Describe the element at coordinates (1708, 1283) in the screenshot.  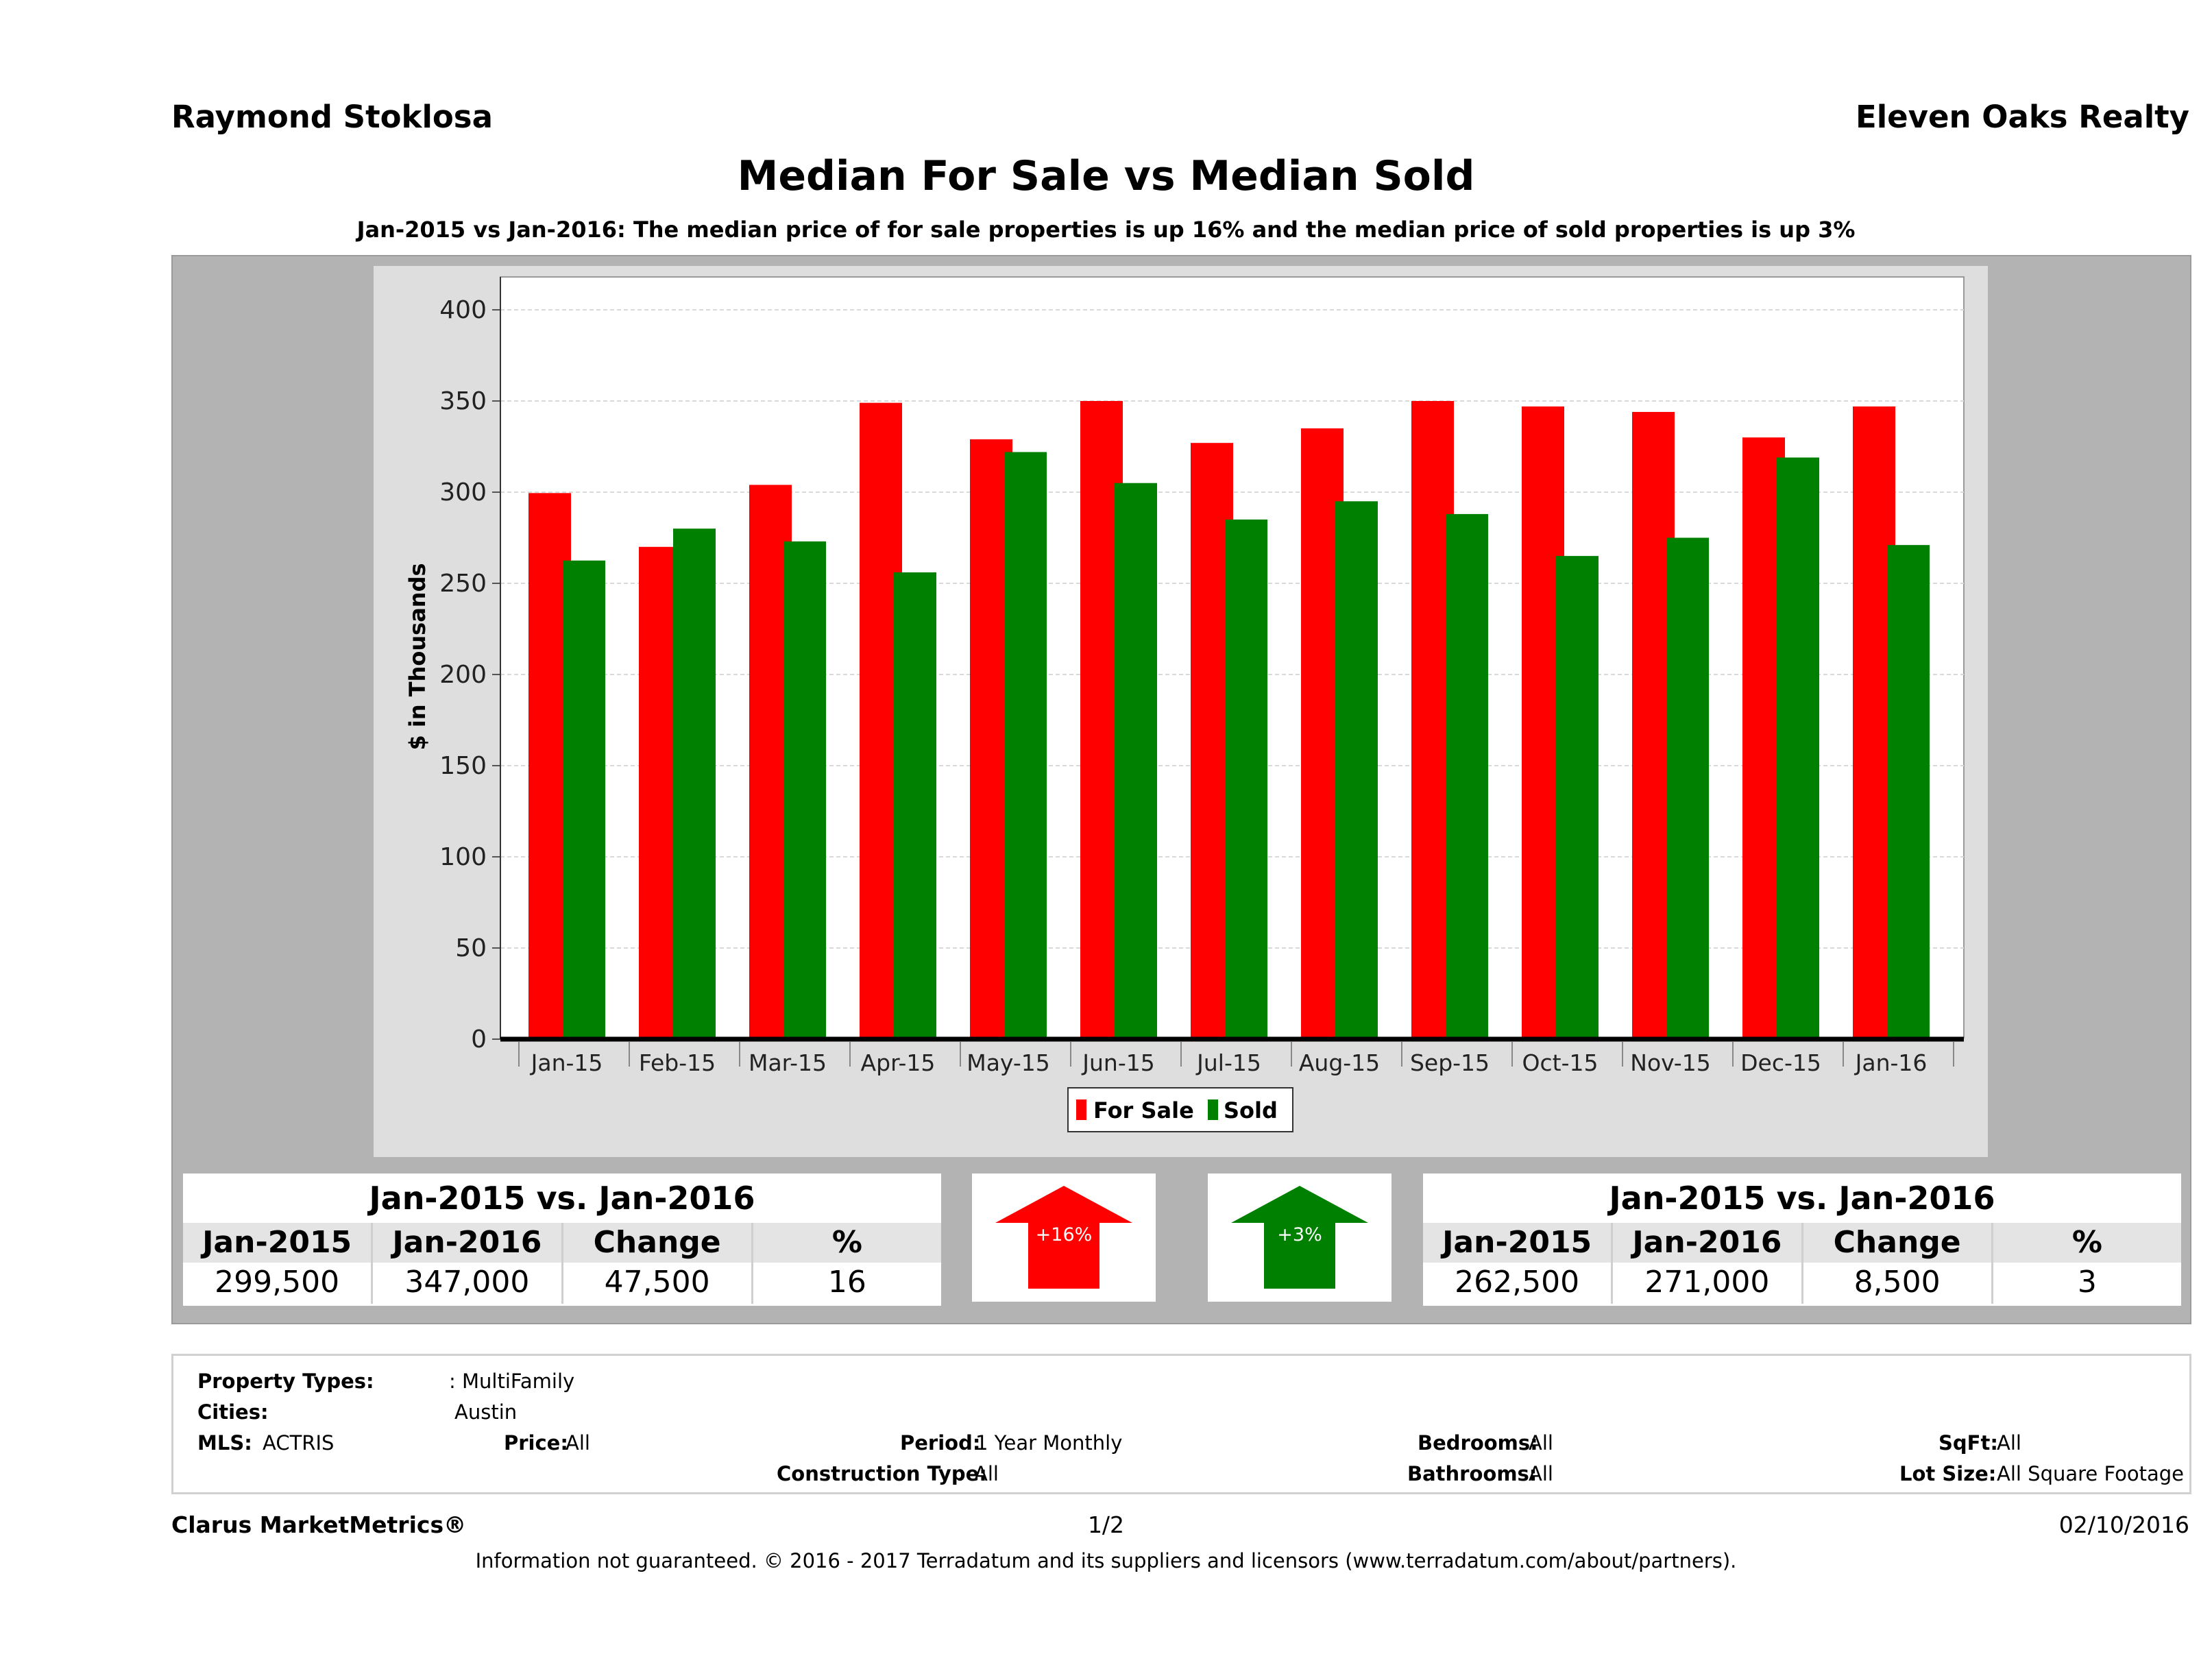
I see `sold-value-jan2016: 271,000` at that location.